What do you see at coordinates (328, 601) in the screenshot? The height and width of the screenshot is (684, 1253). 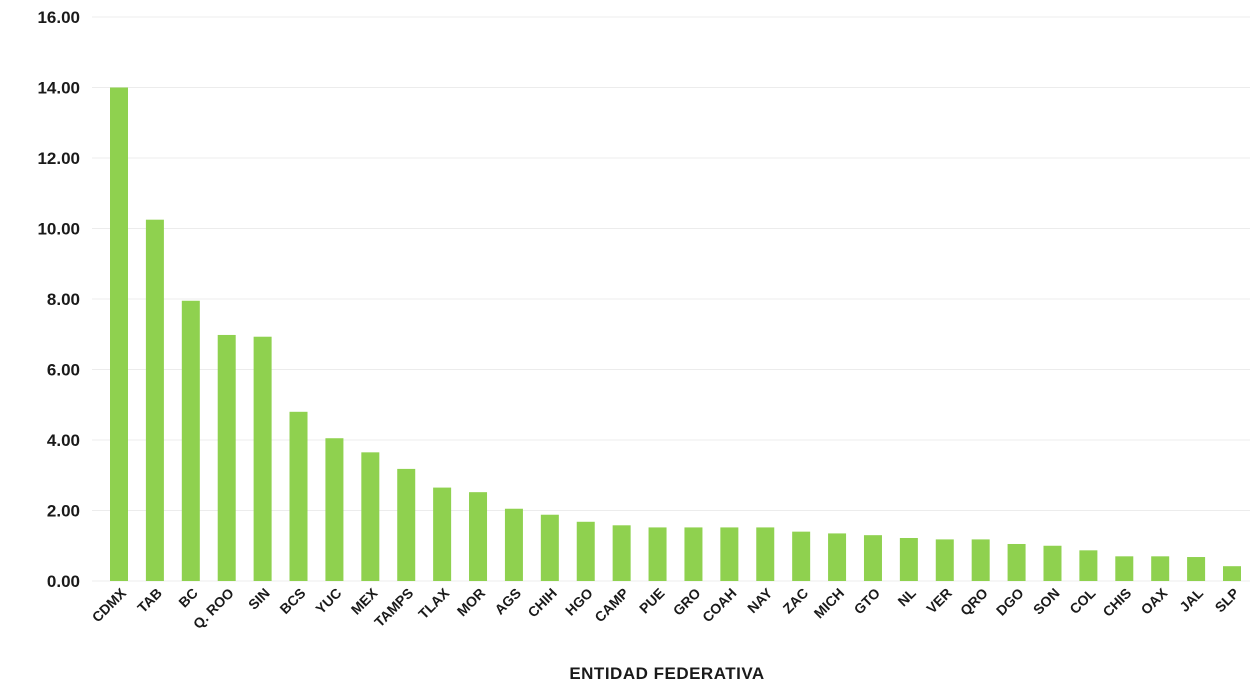 I see `x-tick-label: YUC` at bounding box center [328, 601].